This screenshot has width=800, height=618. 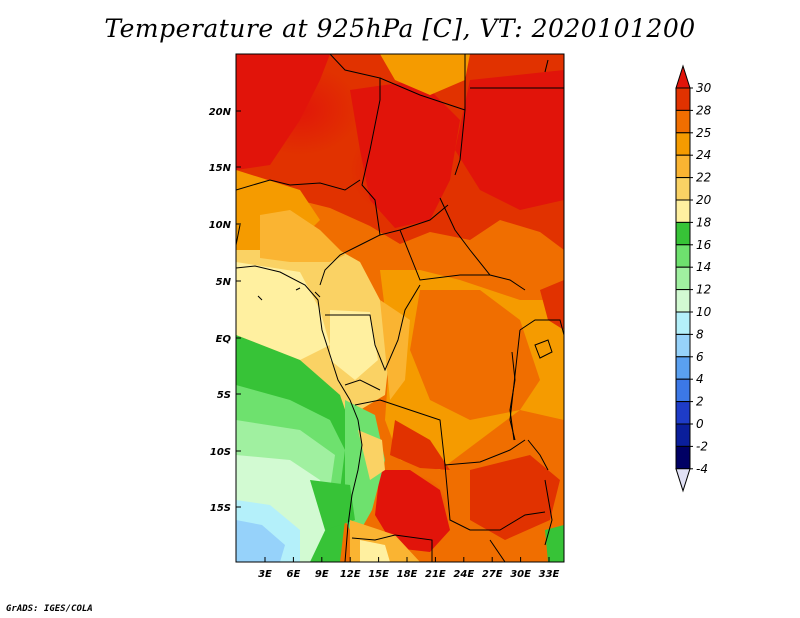 I want to click on lat-tick-label: 5S, so click(x=224, y=395).